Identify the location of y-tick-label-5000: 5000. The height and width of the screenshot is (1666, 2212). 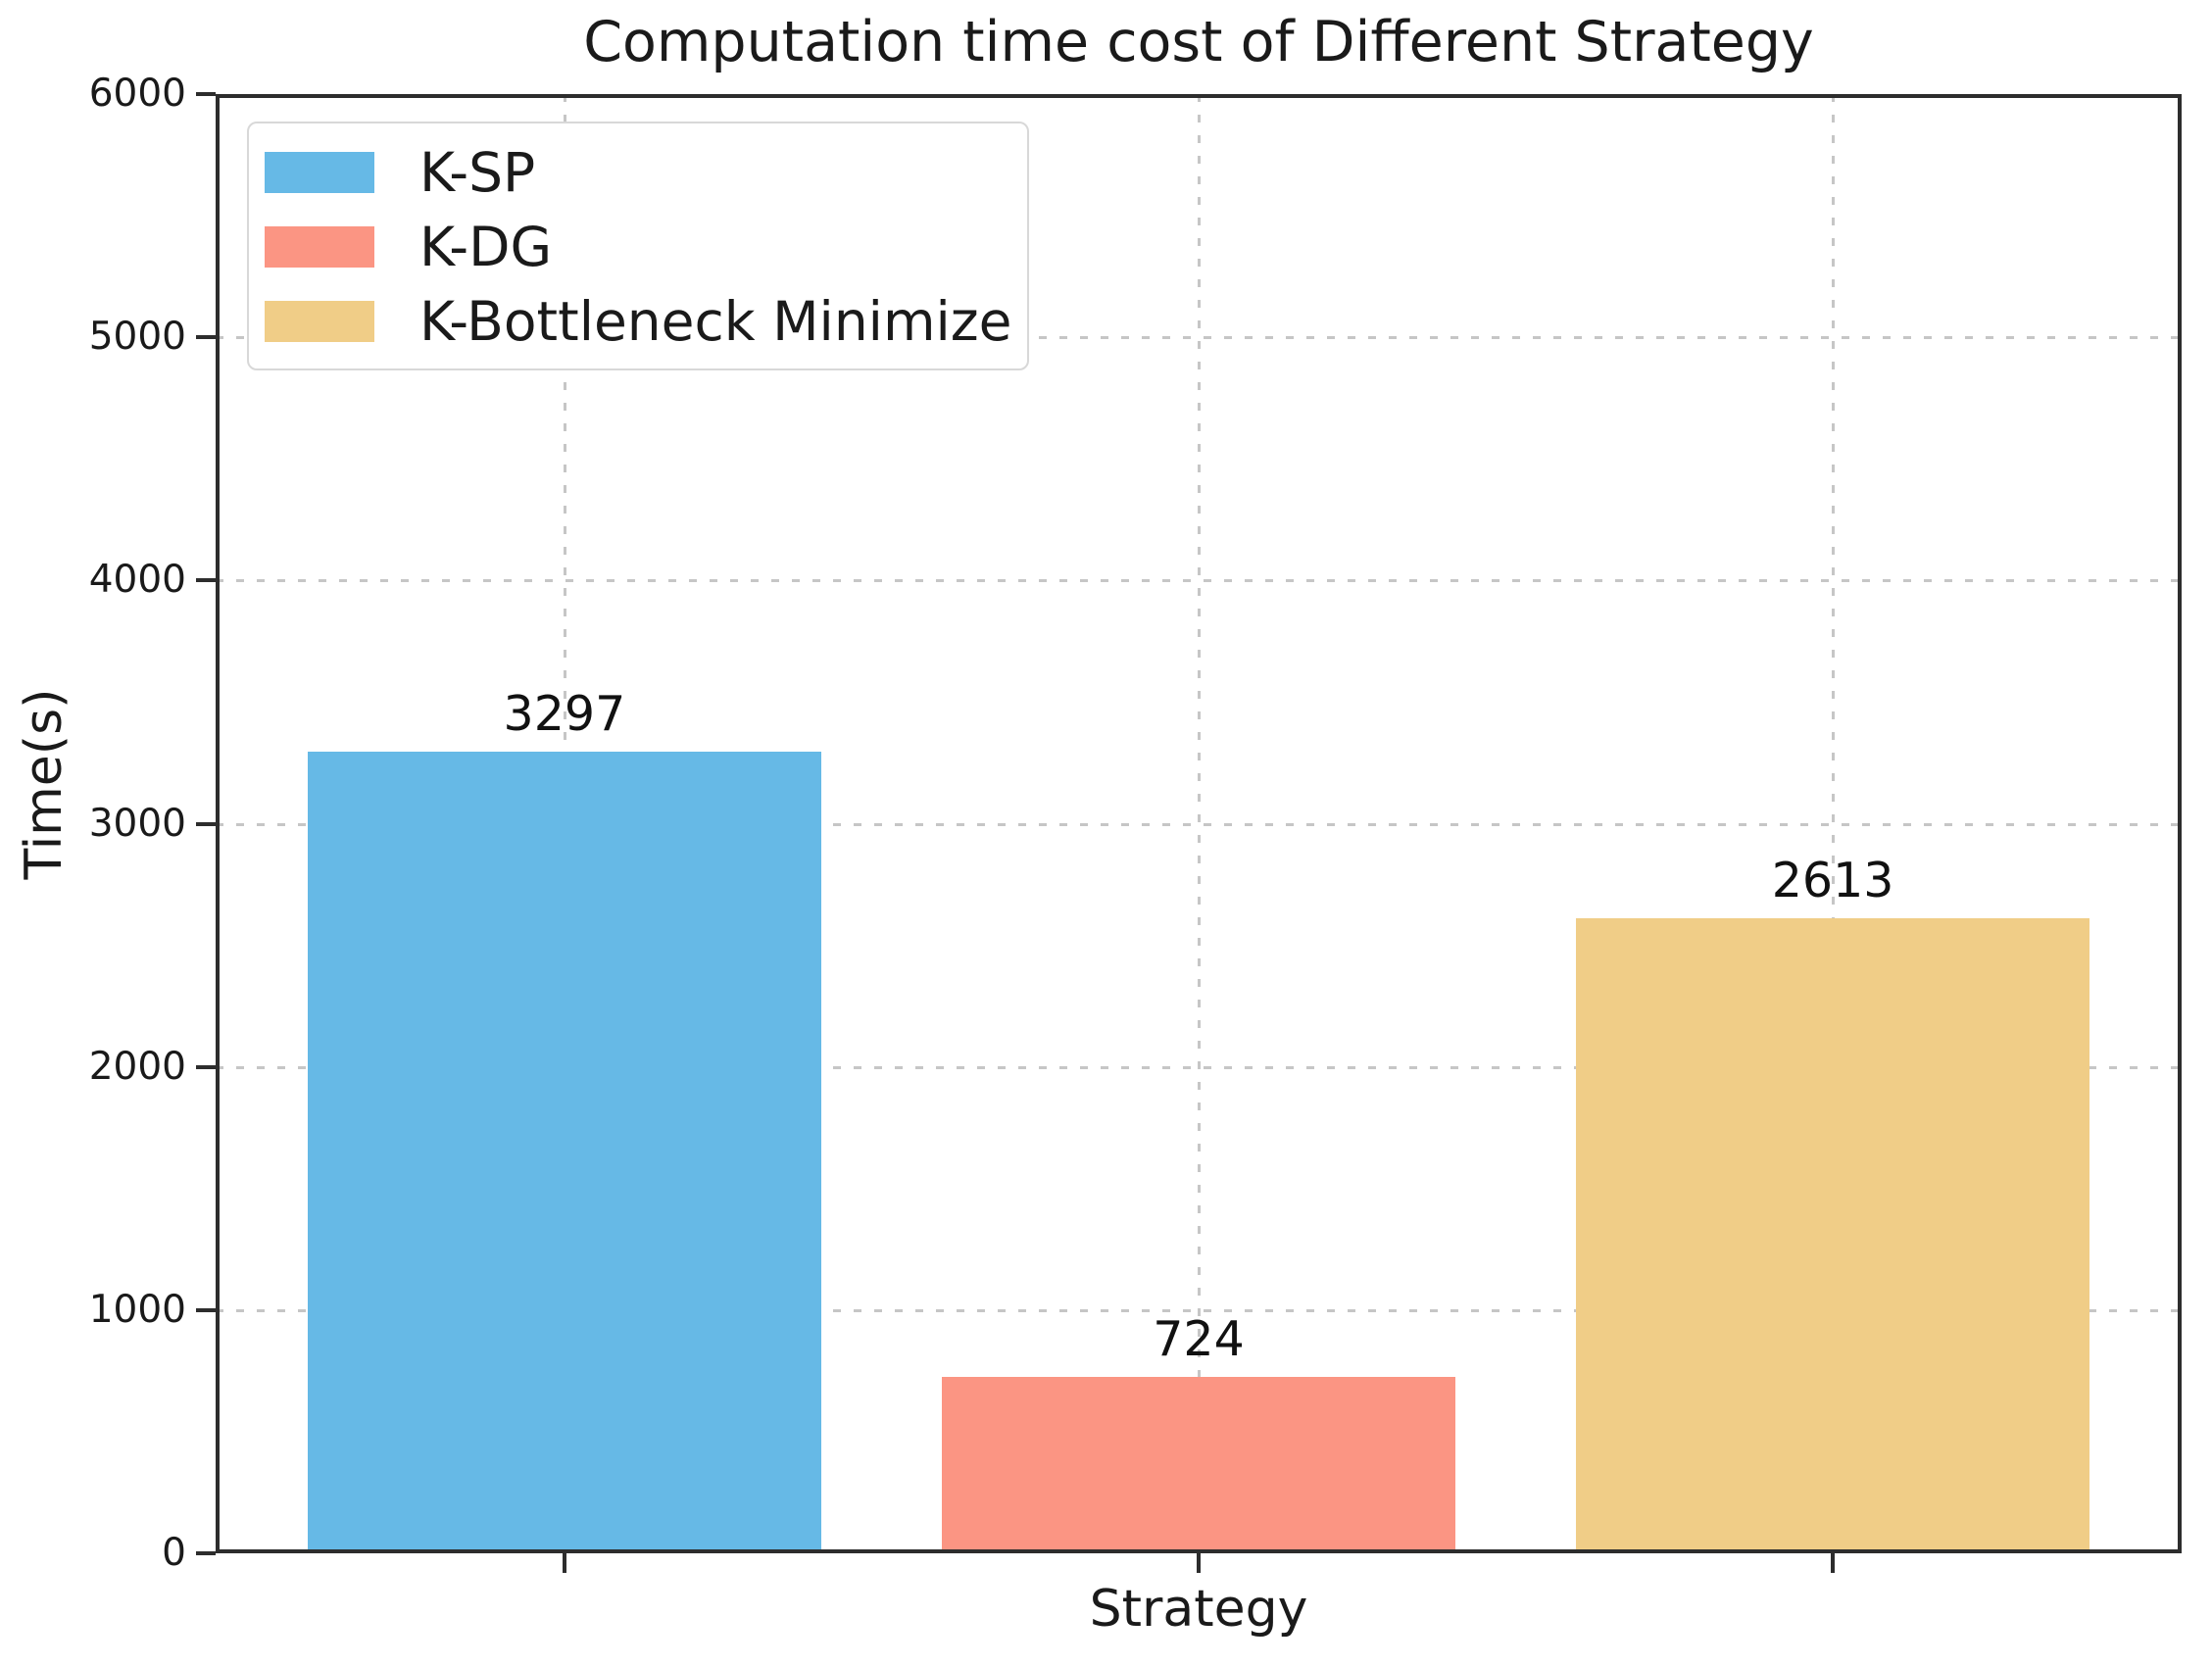
(137, 337).